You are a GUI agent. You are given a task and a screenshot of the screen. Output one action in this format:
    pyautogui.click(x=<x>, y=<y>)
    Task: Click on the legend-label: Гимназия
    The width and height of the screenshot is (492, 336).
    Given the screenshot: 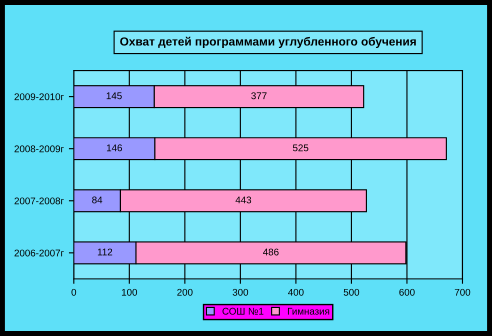 What is the action you would take?
    pyautogui.click(x=309, y=311)
    